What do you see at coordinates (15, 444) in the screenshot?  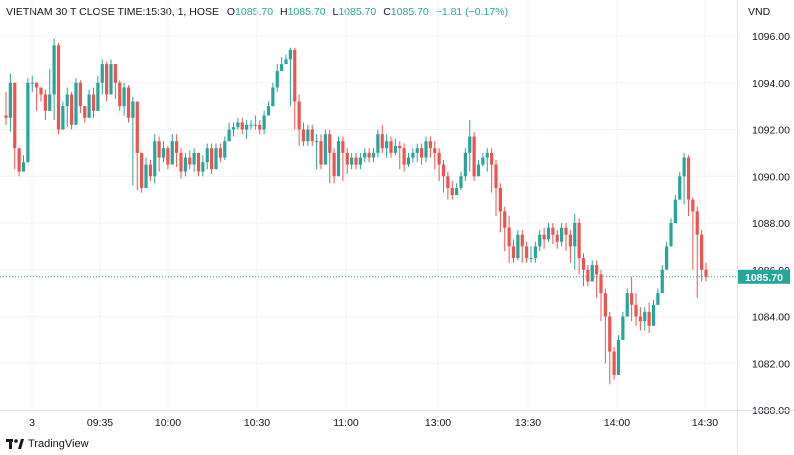 I see `tradingview-logo-icon` at bounding box center [15, 444].